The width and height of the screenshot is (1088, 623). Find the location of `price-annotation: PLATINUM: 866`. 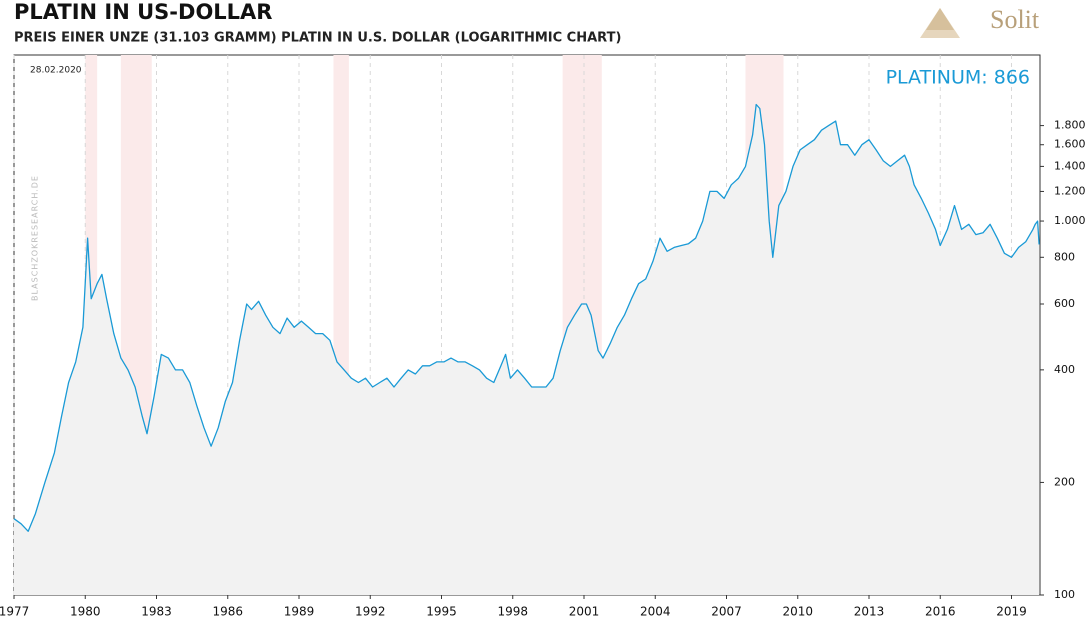

price-annotation: PLATINUM: 866 is located at coordinates (958, 78).